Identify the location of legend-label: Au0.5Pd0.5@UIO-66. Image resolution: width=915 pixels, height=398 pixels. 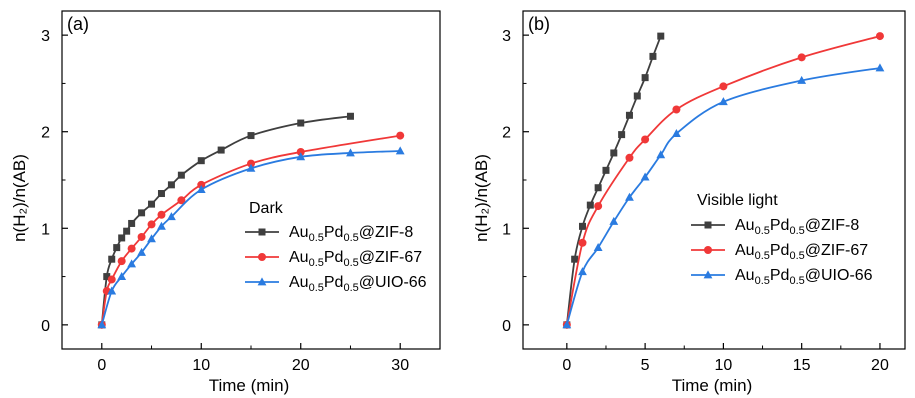
(804, 277).